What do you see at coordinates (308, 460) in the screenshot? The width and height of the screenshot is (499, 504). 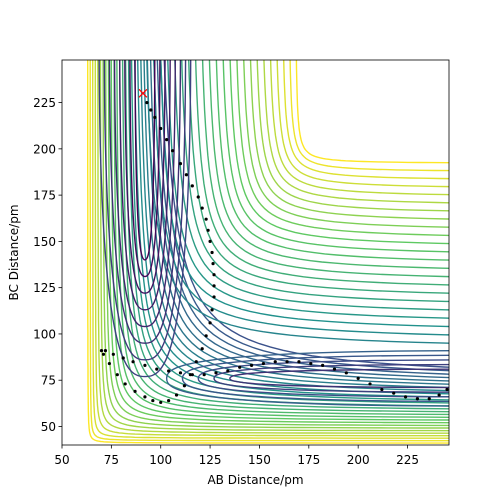 I see `x-tick-label: 175` at bounding box center [308, 460].